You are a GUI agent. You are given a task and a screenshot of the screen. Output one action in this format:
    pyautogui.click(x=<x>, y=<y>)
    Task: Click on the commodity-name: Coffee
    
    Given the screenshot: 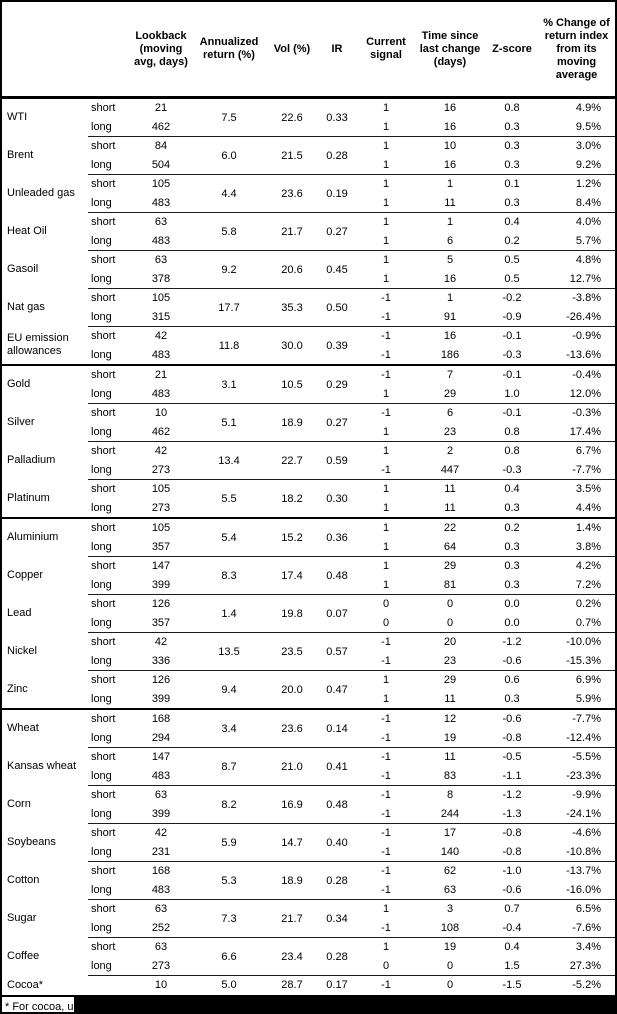 What is the action you would take?
    pyautogui.click(x=23, y=956)
    